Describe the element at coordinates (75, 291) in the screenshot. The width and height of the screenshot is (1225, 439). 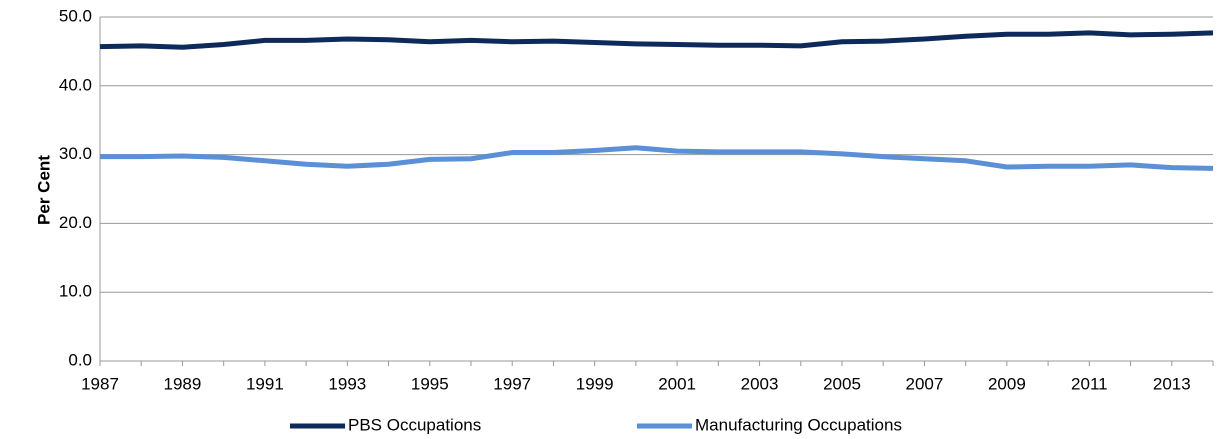
I see `y-tick-label: 10.0` at that location.